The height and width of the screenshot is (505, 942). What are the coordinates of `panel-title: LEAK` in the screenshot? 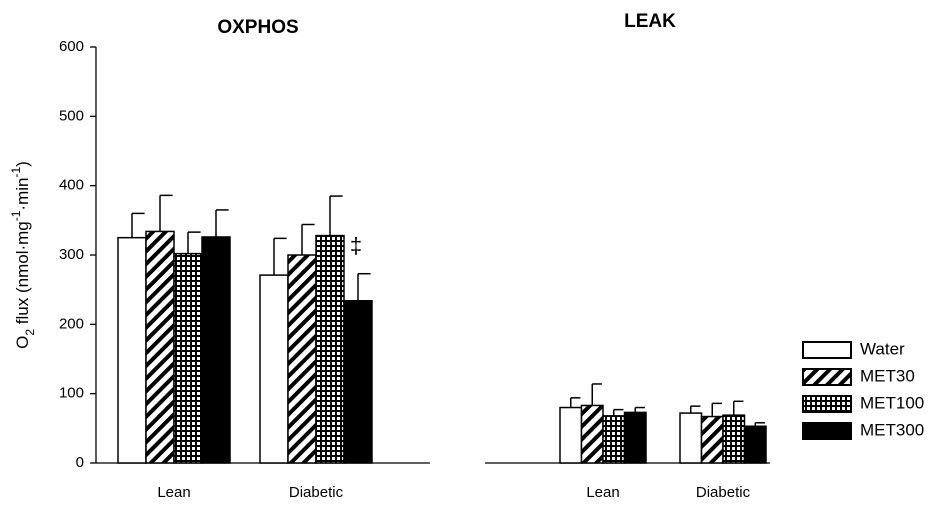 It's located at (650, 21).